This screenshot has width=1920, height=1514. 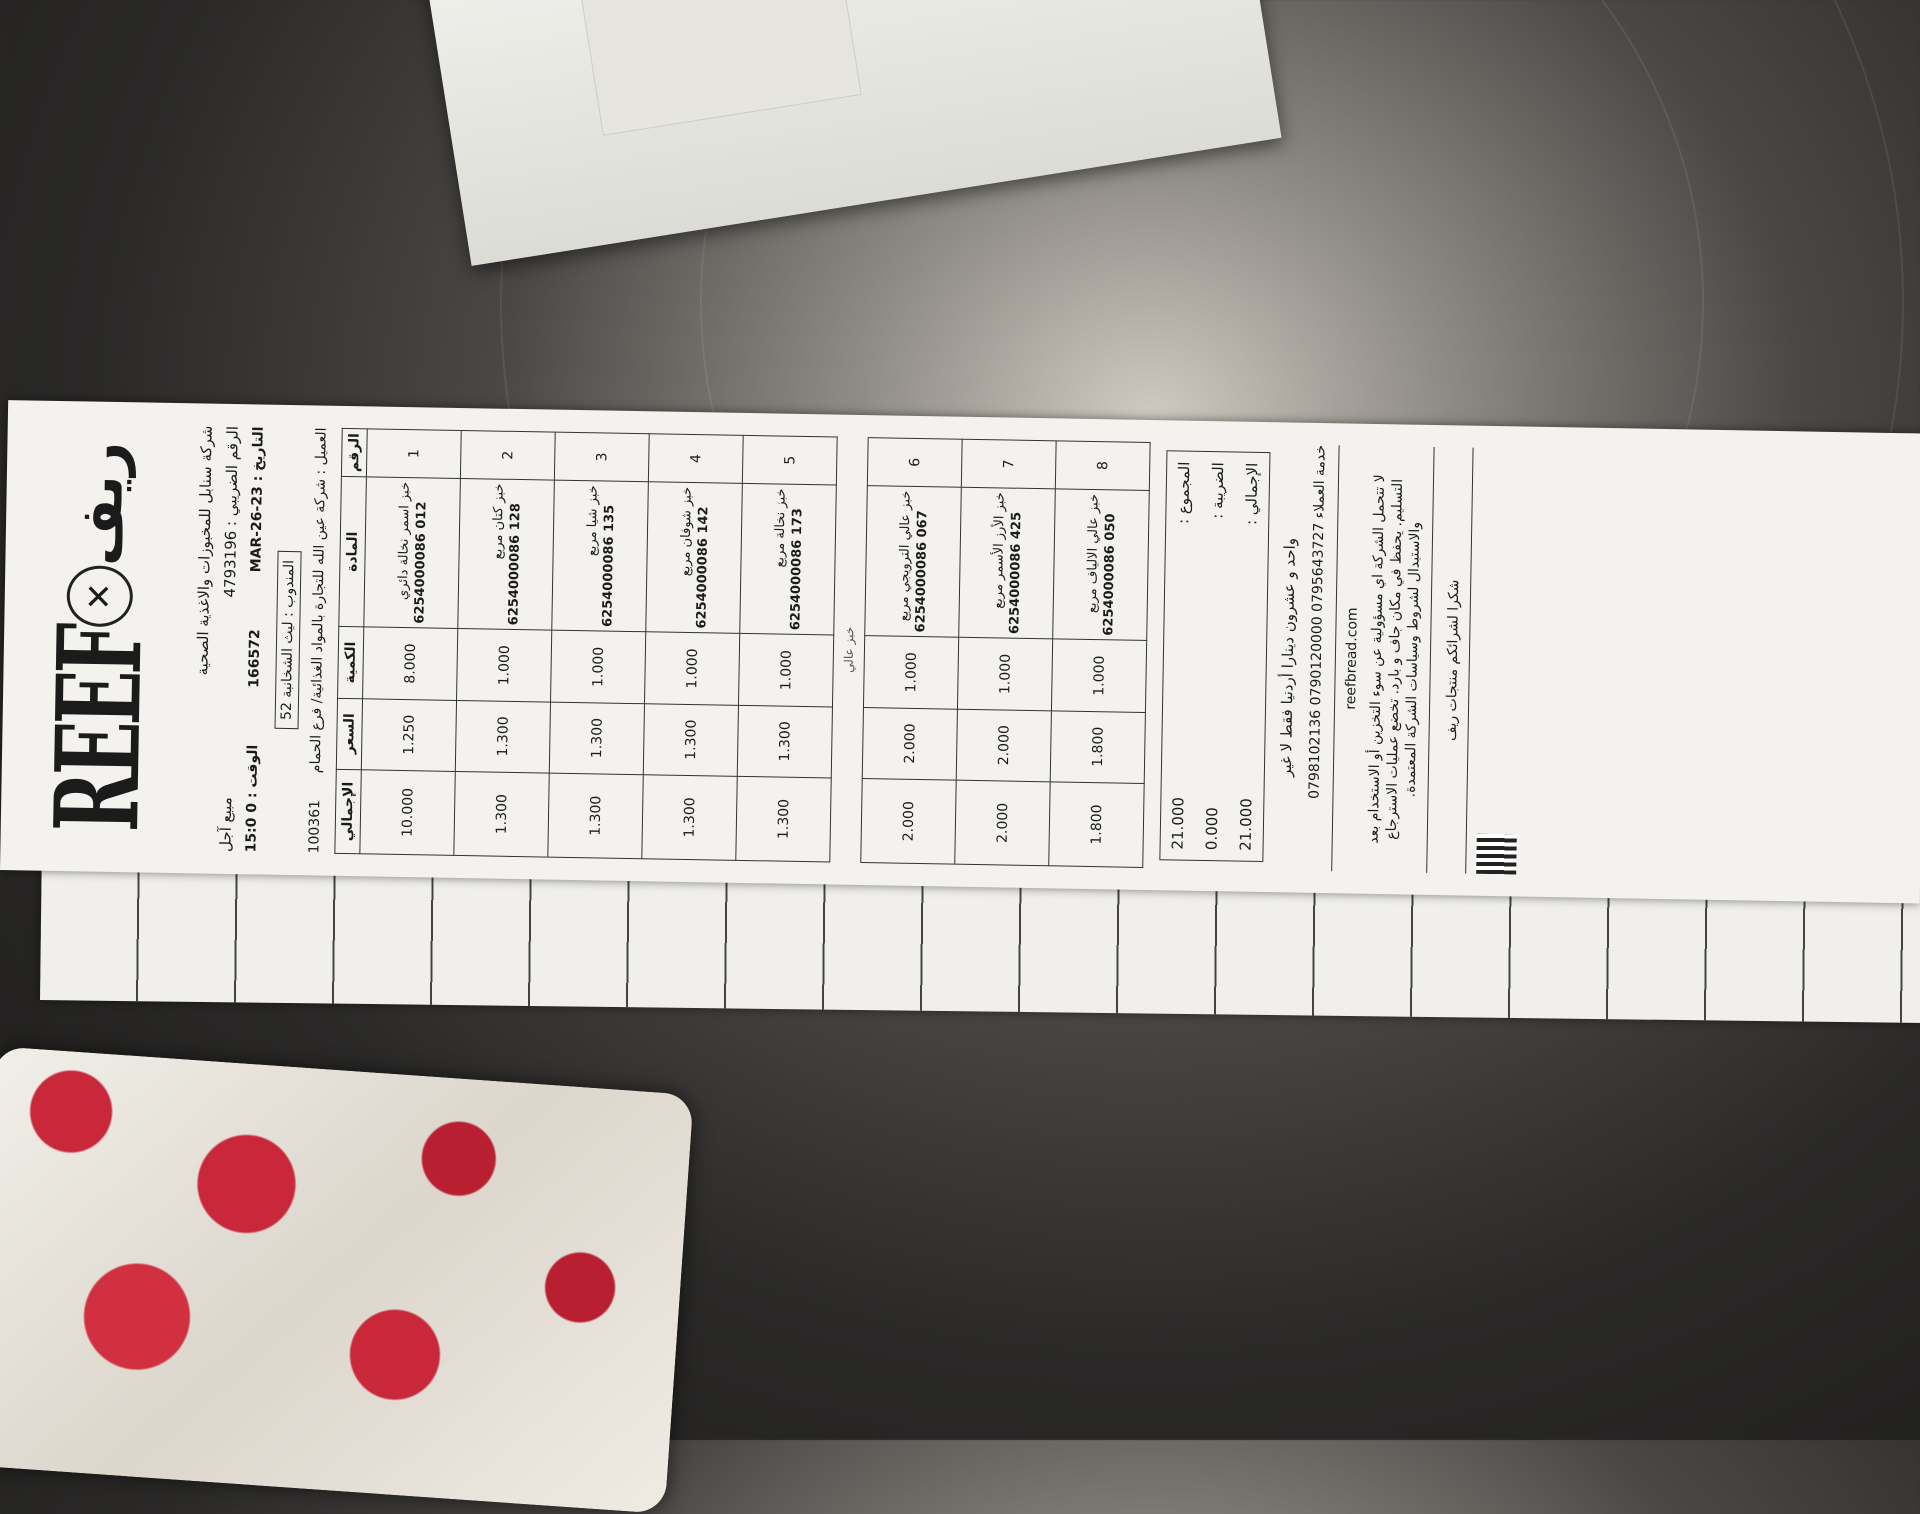 What do you see at coordinates (780, 528) in the screenshot?
I see `item-name: خبز نخالة مربع` at bounding box center [780, 528].